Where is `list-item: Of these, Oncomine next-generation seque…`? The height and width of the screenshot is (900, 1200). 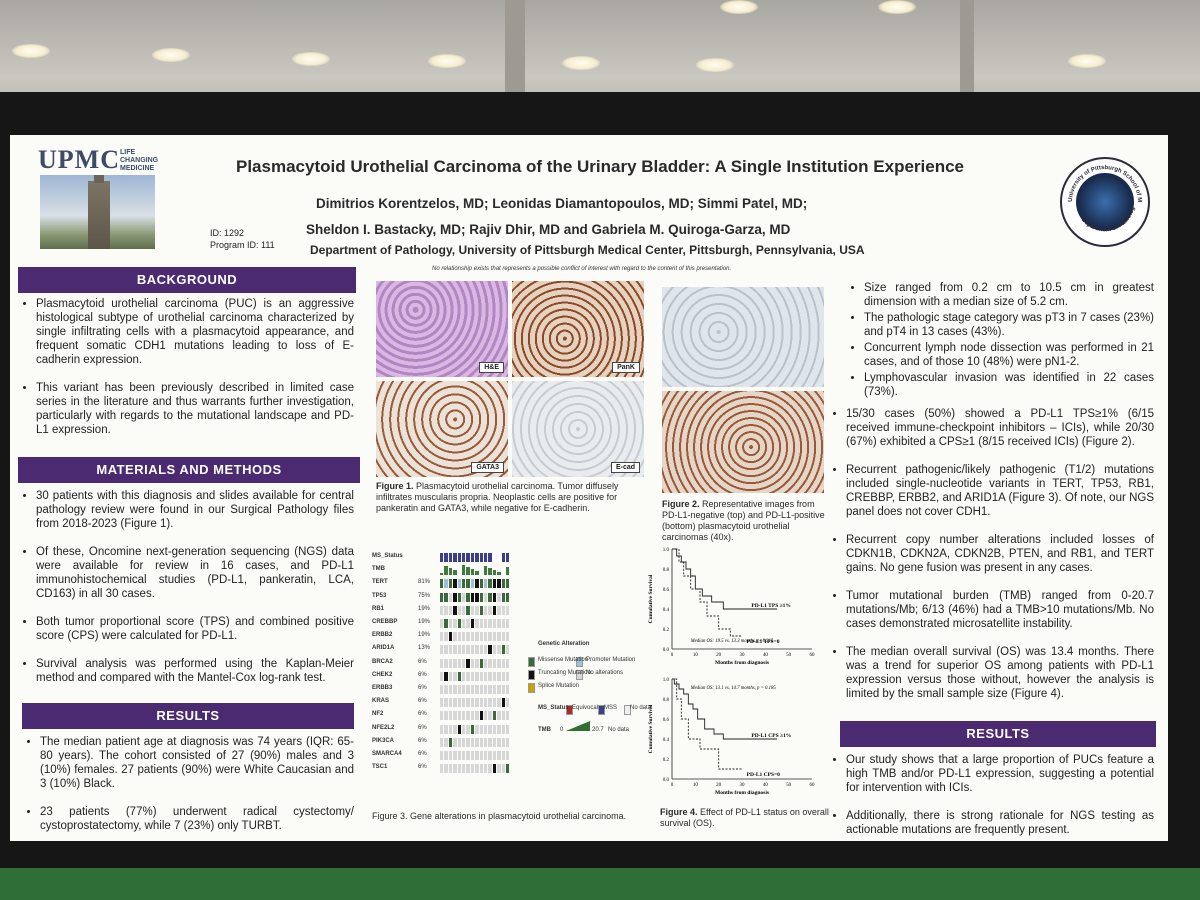
list-item: Of these, Oncomine next-generation seque… is located at coordinates (195, 573).